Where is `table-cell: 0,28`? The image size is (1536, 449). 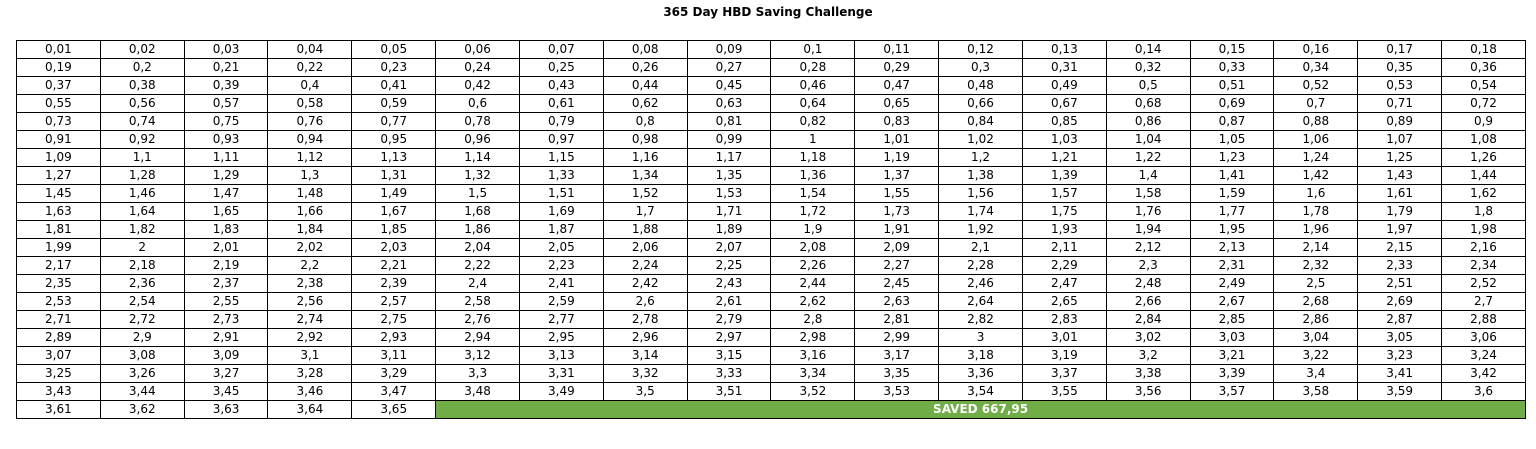
table-cell: 0,28 is located at coordinates (813, 67).